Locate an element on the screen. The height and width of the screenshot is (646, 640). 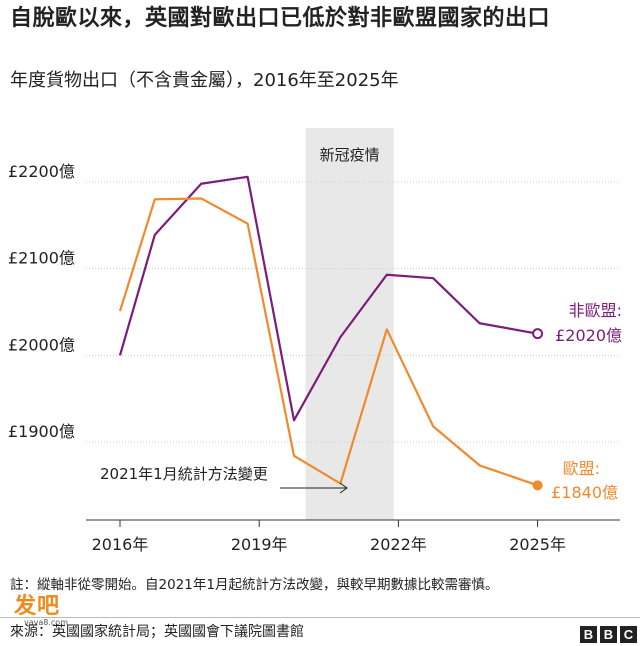
chart-footnote: 註：縱軸非從零開始。自2021年1月起統計方法改變，與較早期數據比較需審慎。 is located at coordinates (254, 585).